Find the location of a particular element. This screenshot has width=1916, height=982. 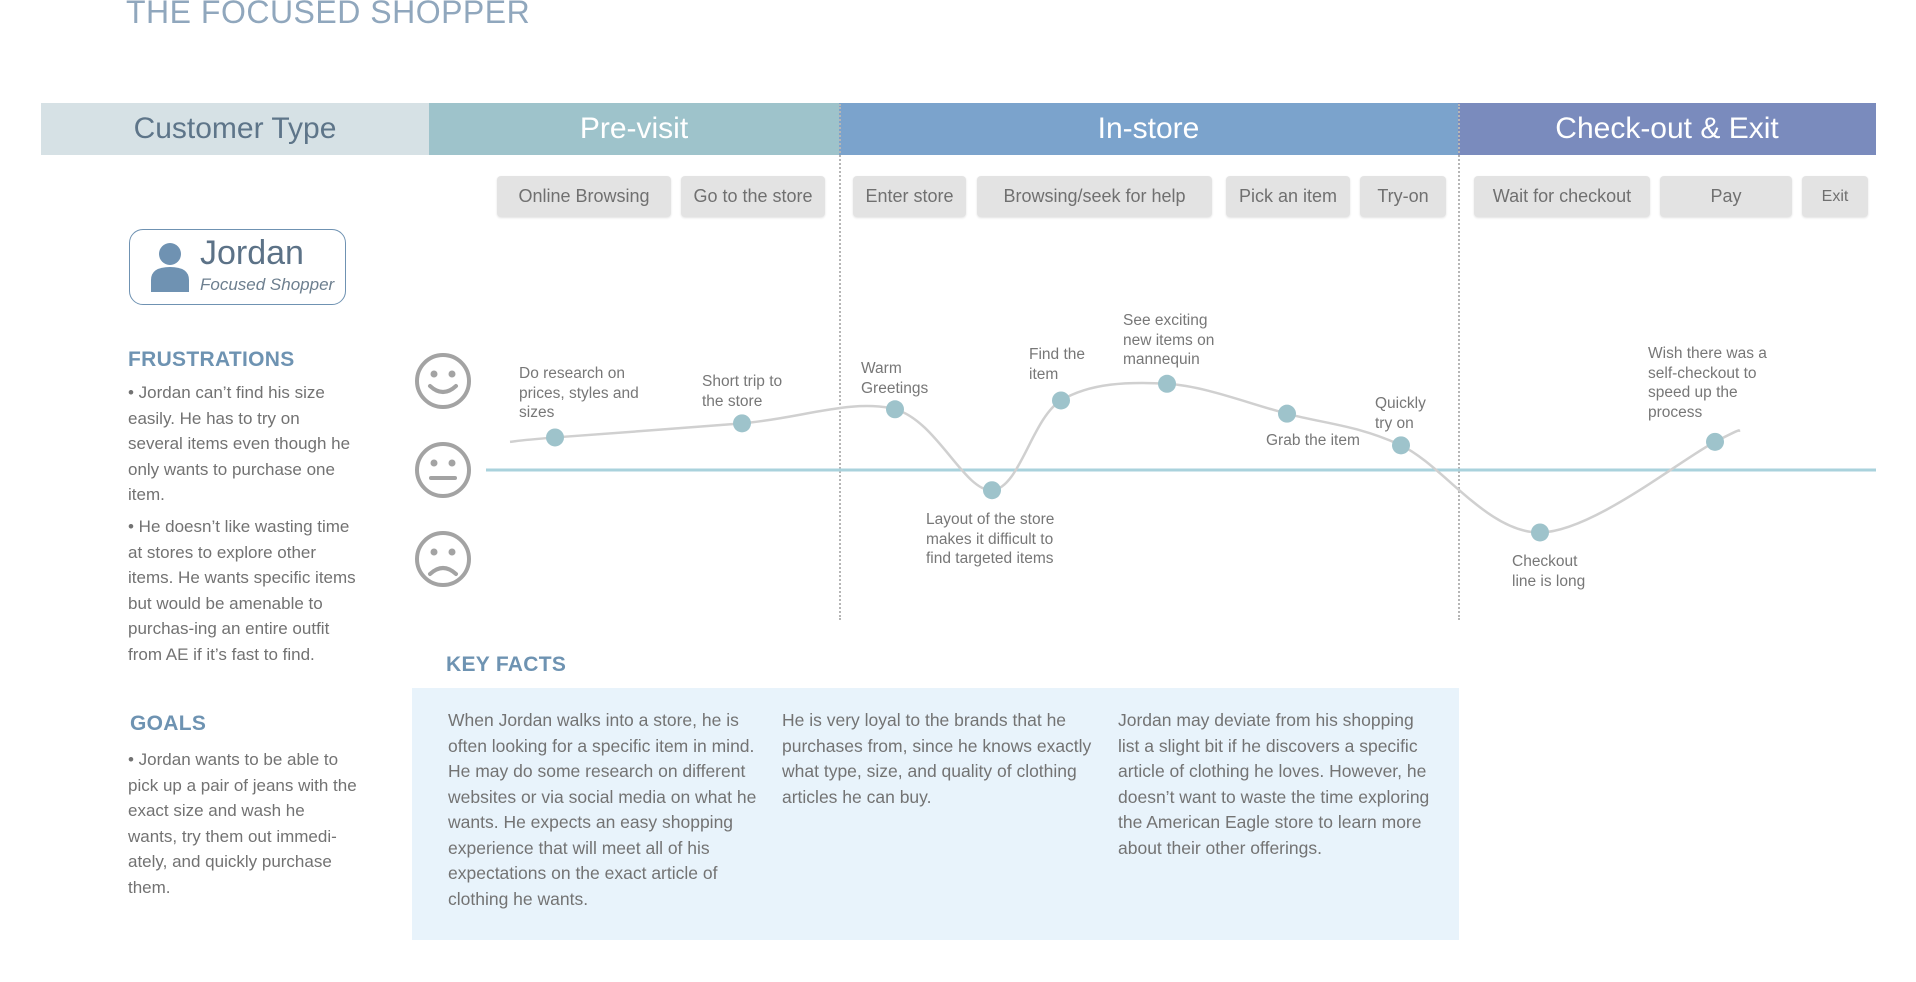

phase-instore: In-store is located at coordinates (1148, 129).